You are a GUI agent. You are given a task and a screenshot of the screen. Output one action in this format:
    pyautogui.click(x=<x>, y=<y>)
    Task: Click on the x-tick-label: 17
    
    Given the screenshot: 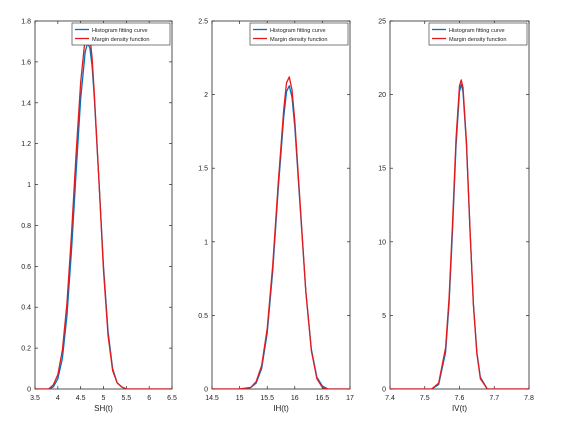 What is the action you would take?
    pyautogui.click(x=350, y=398)
    